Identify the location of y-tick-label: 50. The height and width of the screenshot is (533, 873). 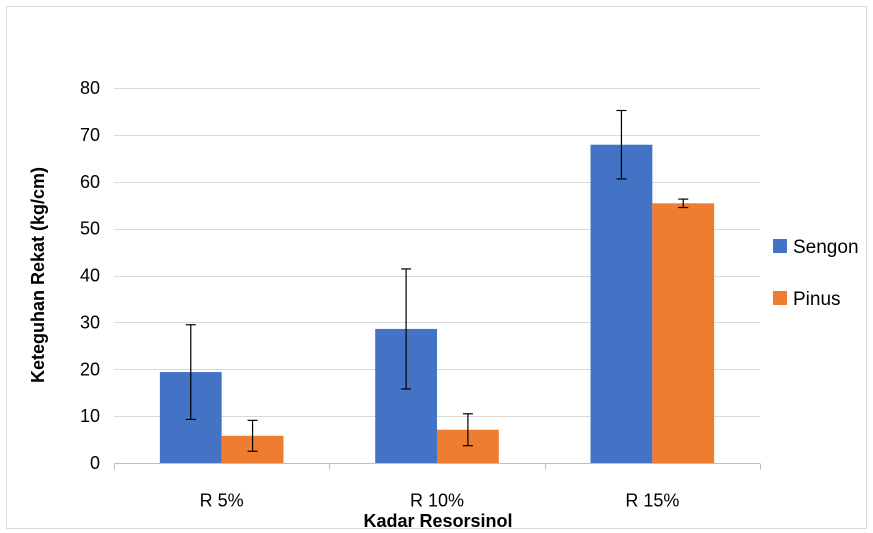
(90, 229).